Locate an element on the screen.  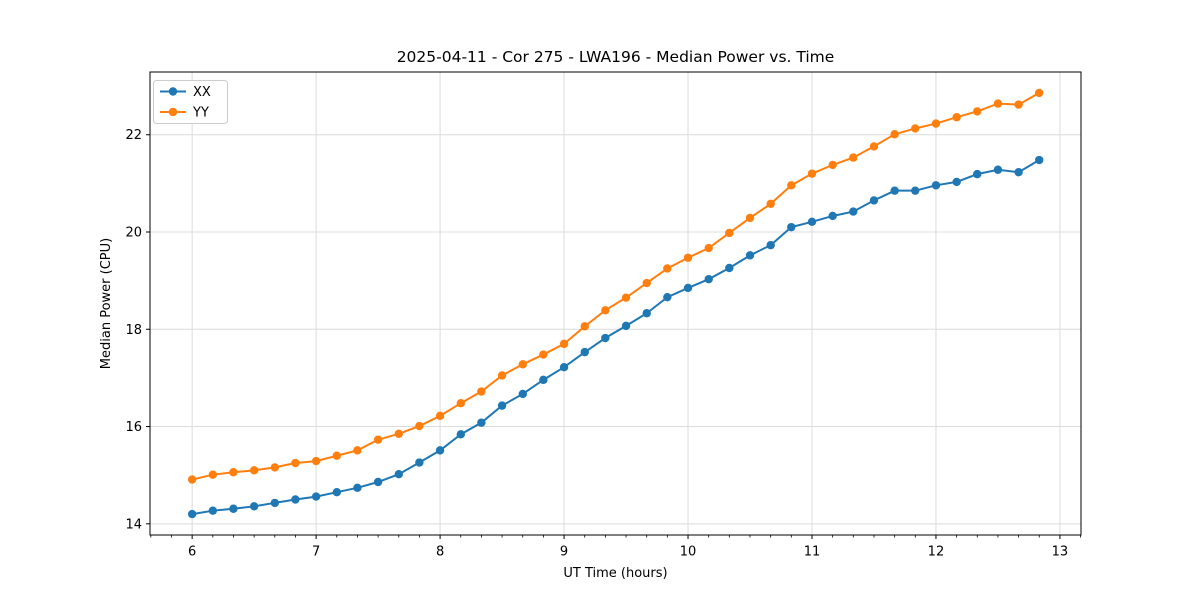
svg-text: 6 is located at coordinates (192, 552).